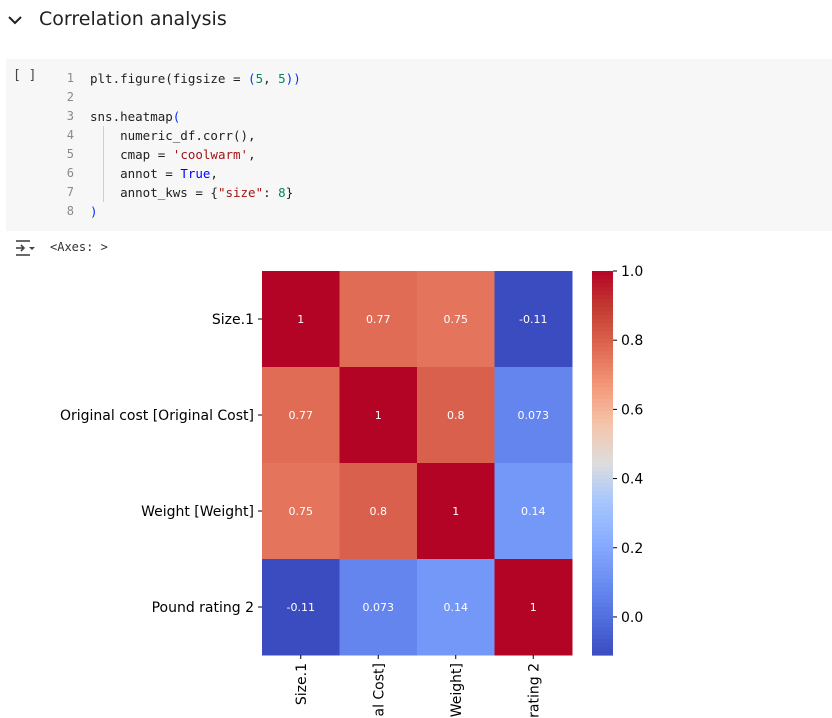 Image resolution: width=832 pixels, height=718 pixels. Describe the element at coordinates (271, 192) in the screenshot. I see `code-token: :` at that location.